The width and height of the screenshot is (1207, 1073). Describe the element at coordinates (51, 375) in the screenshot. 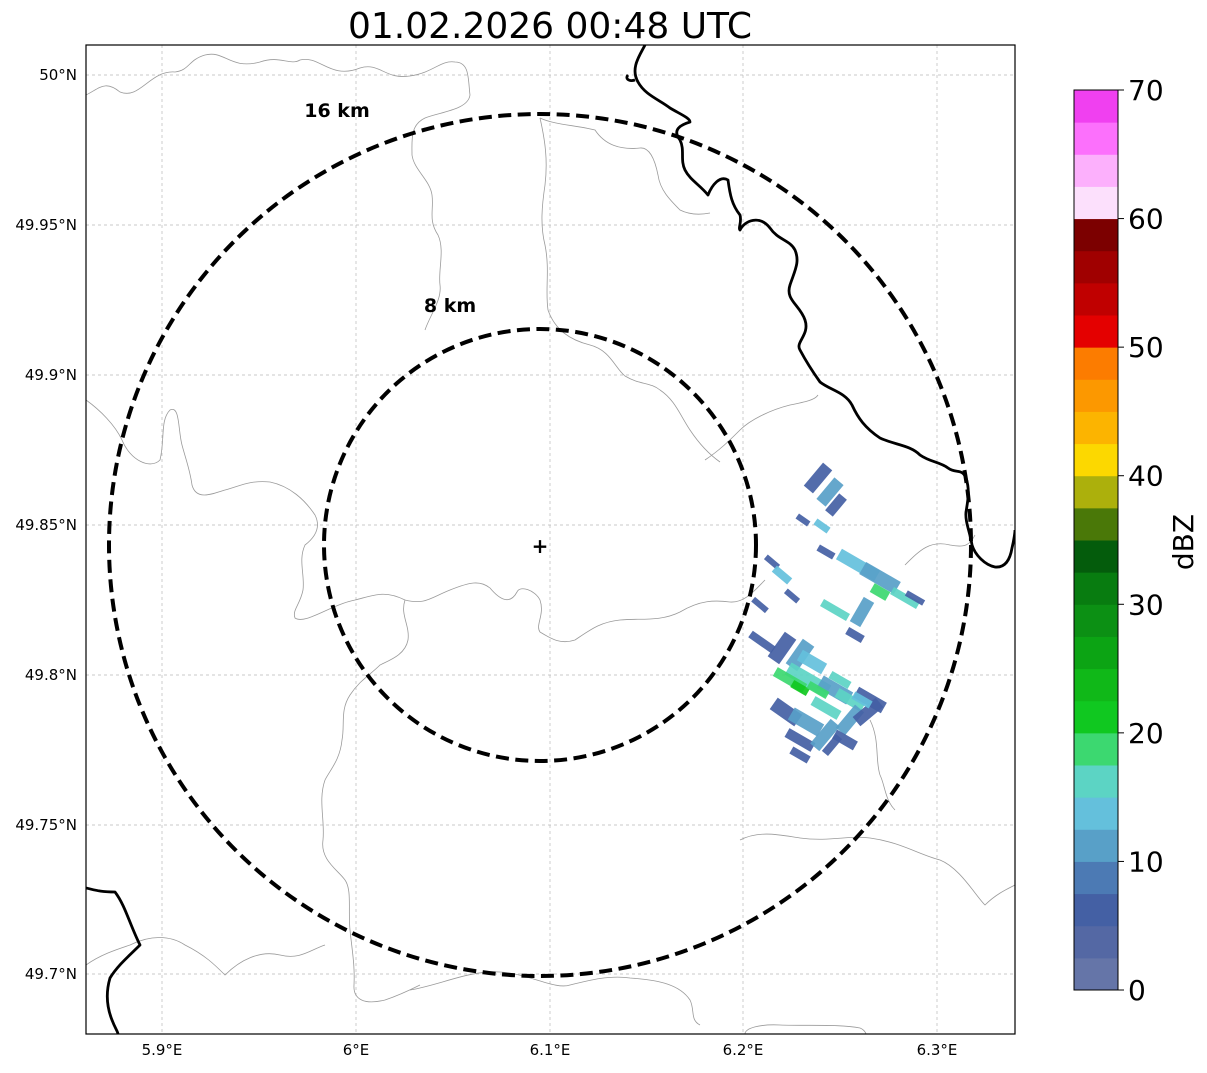

I see `y-tick-label: 49.9°N` at that location.